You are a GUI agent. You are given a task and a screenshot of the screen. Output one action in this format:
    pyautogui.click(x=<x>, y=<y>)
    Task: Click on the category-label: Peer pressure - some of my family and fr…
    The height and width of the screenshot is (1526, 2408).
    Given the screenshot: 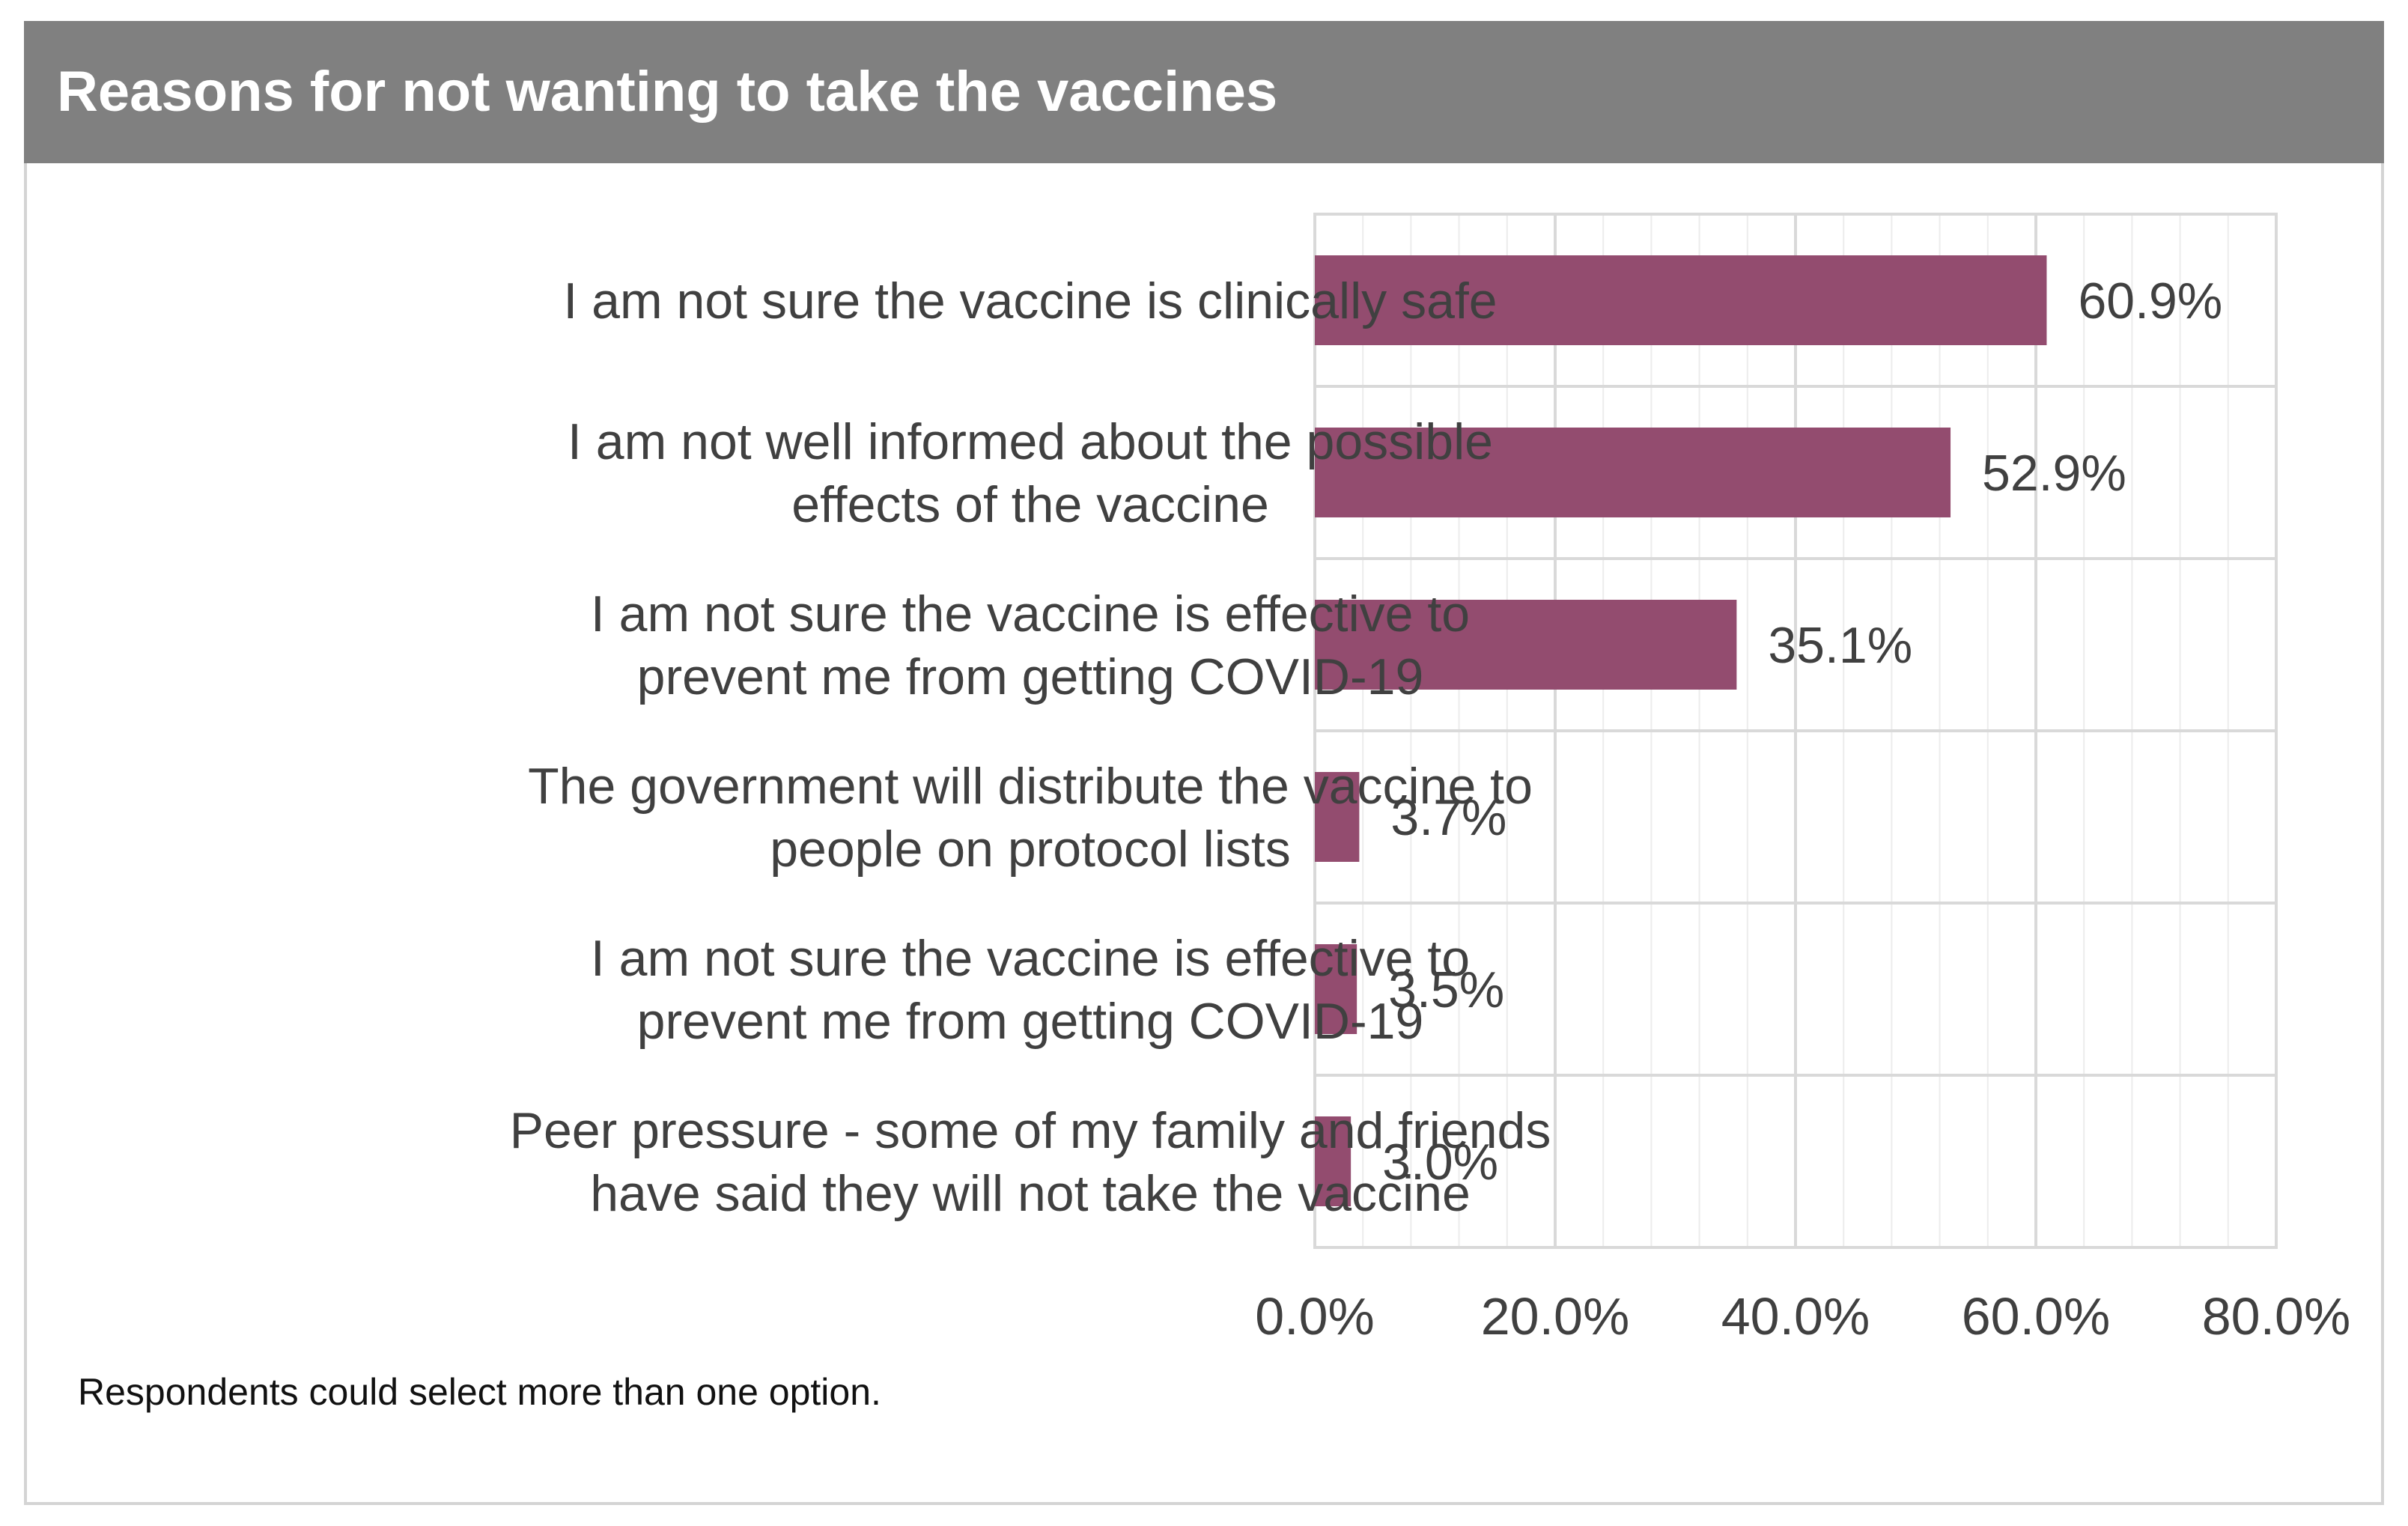 What is the action you would take?
    pyautogui.click(x=1030, y=1162)
    